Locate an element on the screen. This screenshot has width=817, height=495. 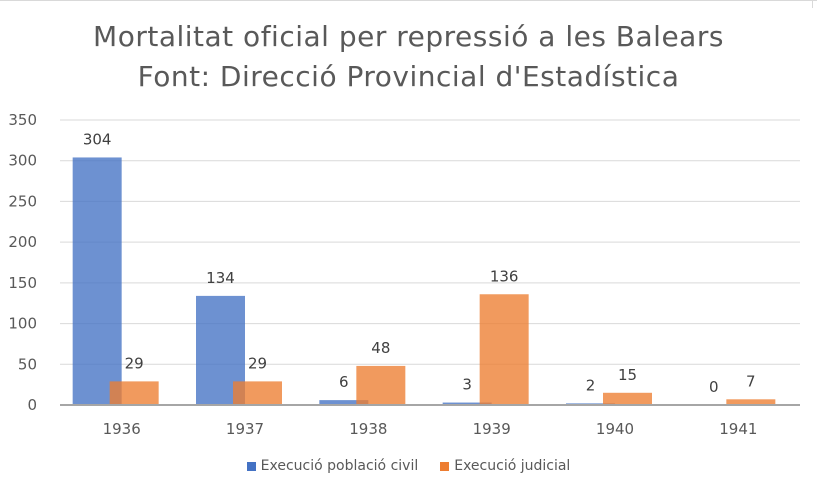
data-label-judicial: 7 is located at coordinates (751, 381).